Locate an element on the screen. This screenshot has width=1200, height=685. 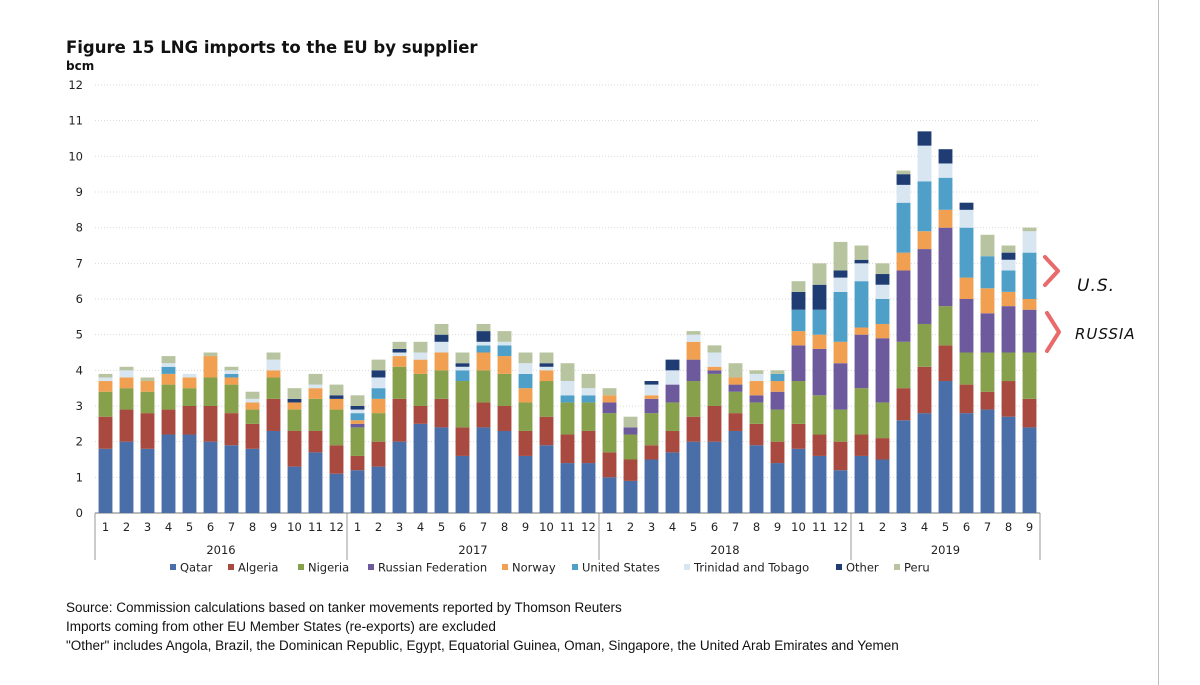
us-bracket is located at coordinates (1051, 271).